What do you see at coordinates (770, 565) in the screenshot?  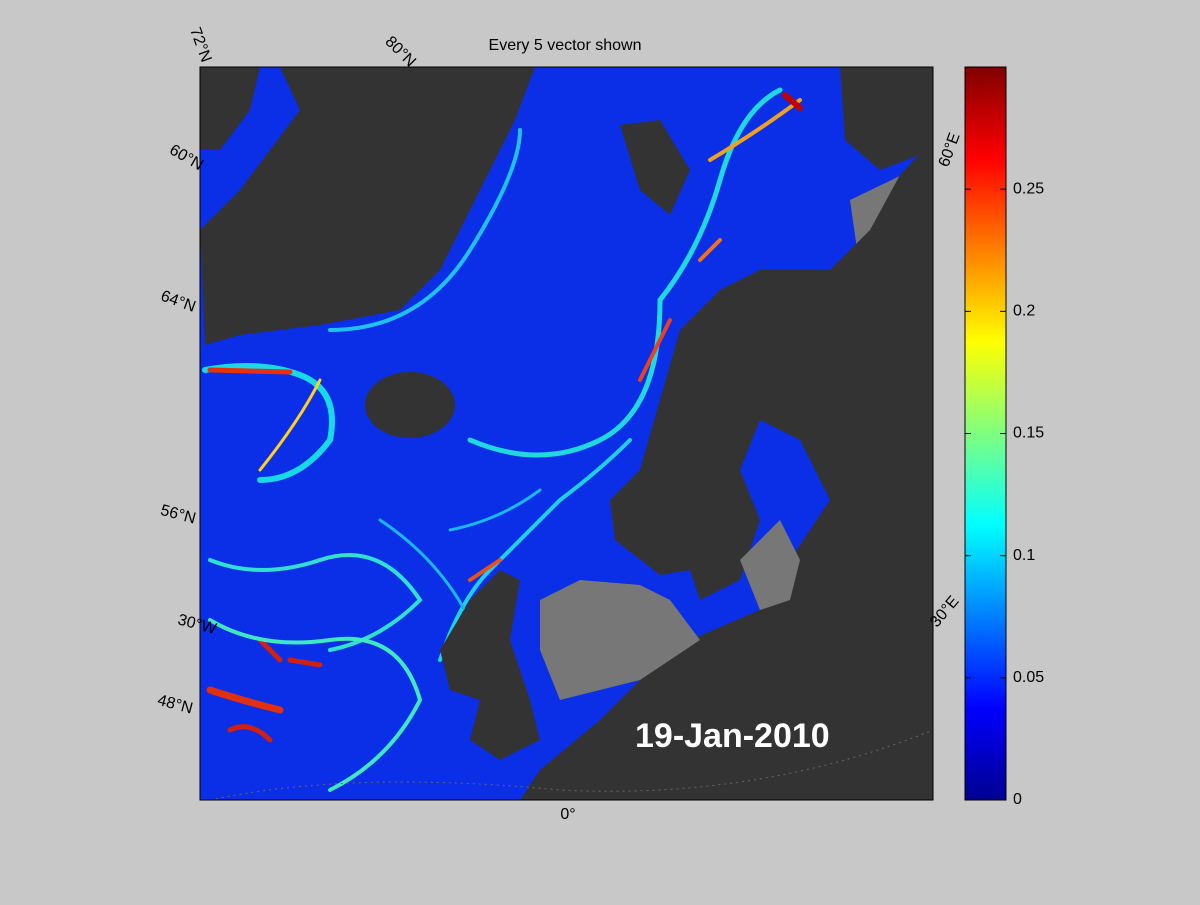 I see `baltic-sea` at bounding box center [770, 565].